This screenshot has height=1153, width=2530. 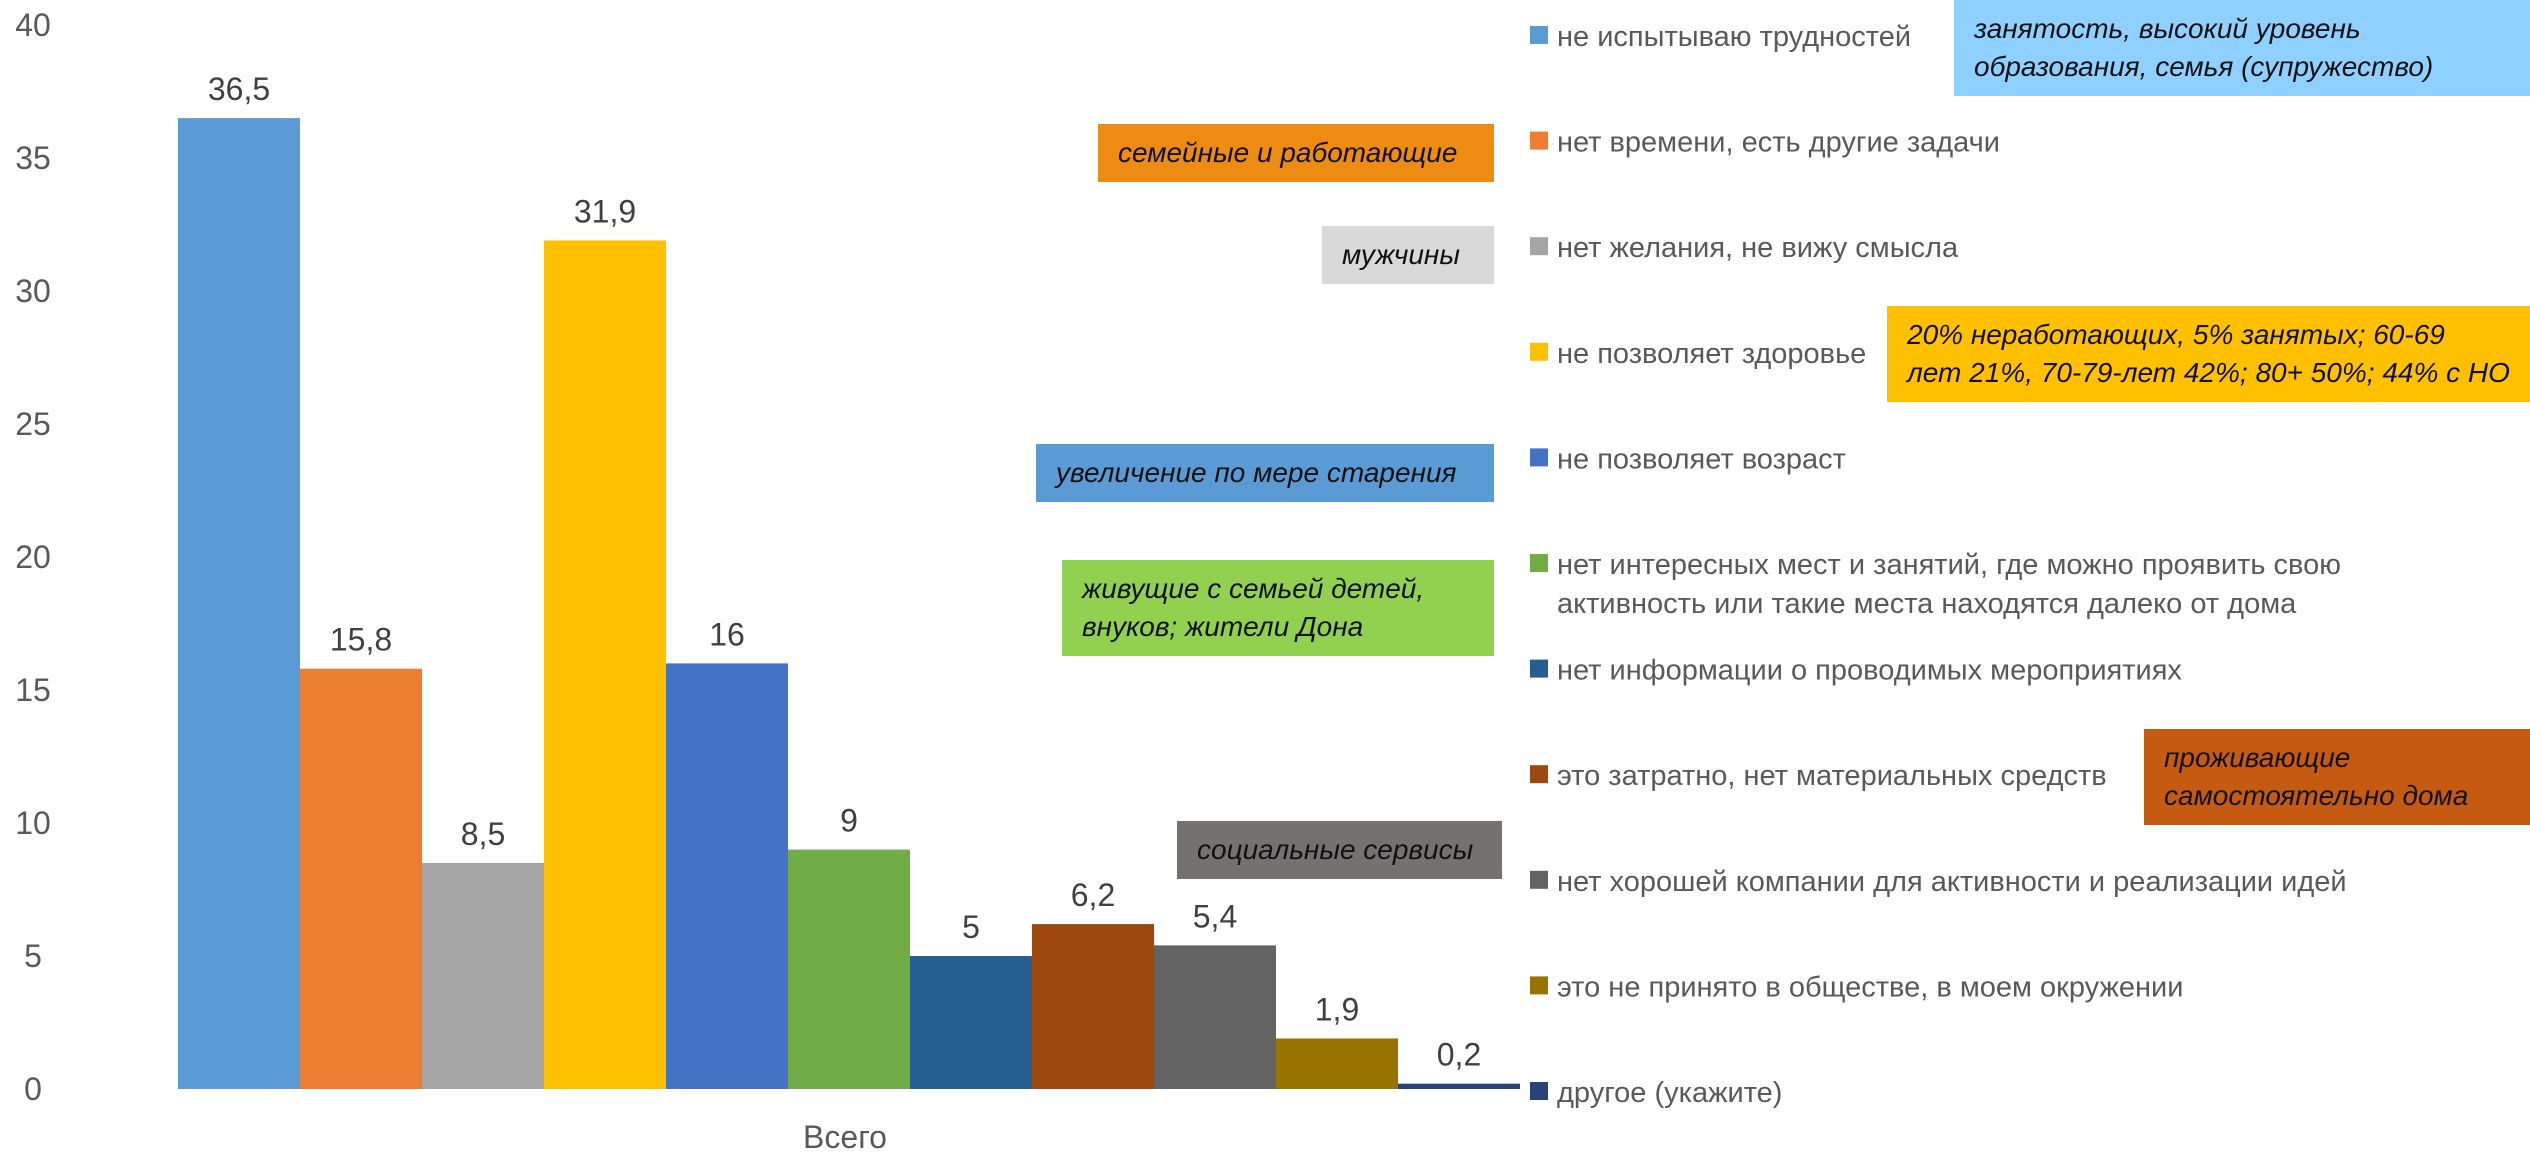 What do you see at coordinates (727, 634) in the screenshot?
I see `bar-value-label: 16` at bounding box center [727, 634].